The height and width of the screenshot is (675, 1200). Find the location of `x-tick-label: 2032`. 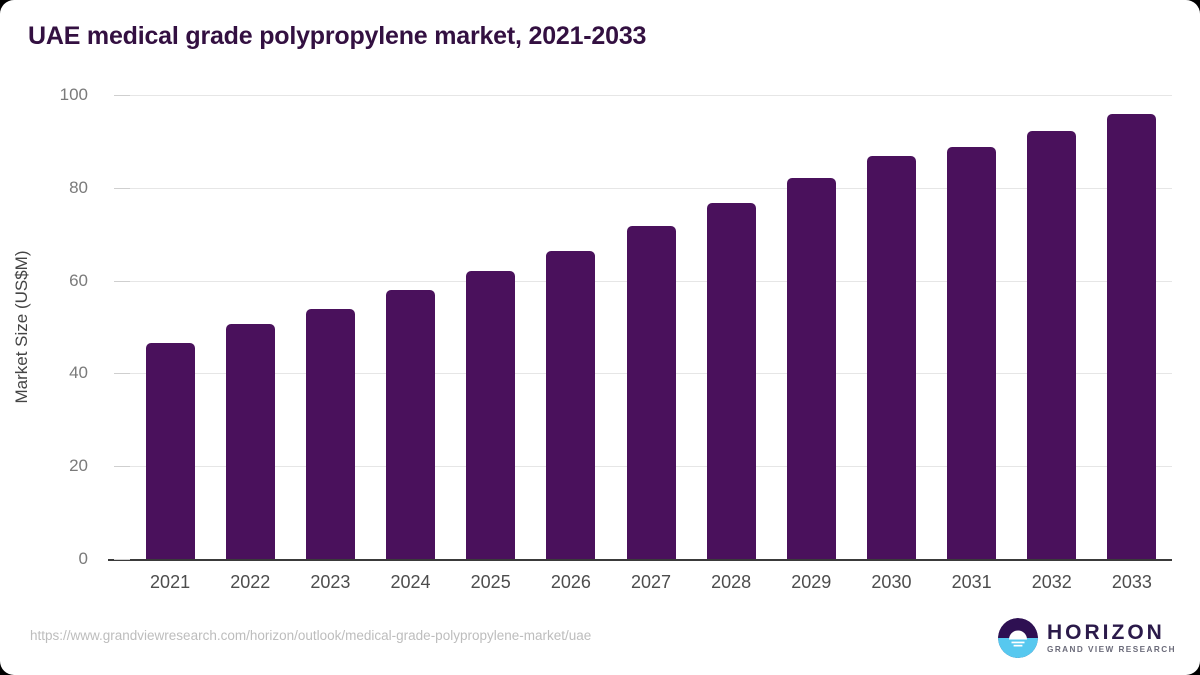

x-tick-label: 2032 is located at coordinates (1051, 582).